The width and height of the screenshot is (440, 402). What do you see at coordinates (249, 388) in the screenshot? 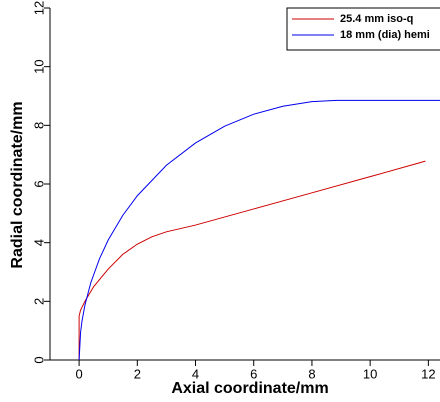
I see `x-axis-title: Axial coordinate/mm` at bounding box center [249, 388].